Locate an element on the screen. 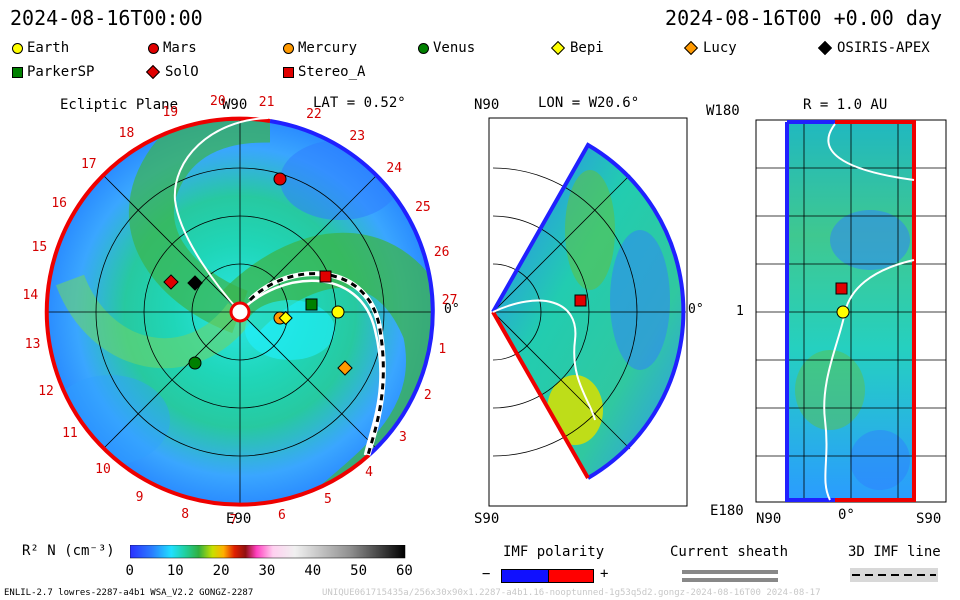 This screenshot has width=960, height=600. radial-s90-label: S90 is located at coordinates (929, 519).